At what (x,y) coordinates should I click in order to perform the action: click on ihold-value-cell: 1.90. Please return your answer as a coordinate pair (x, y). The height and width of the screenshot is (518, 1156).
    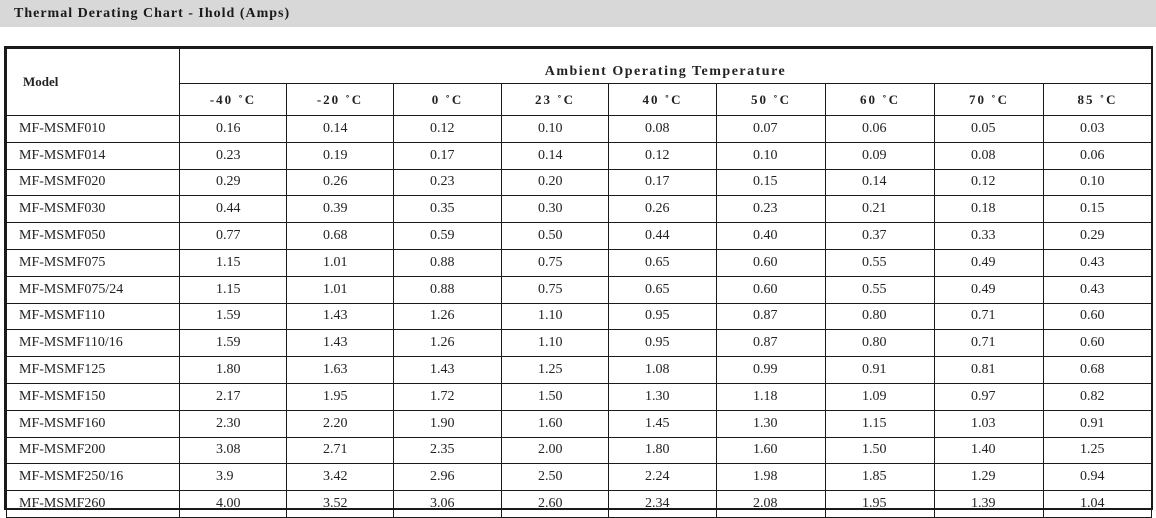
    Looking at the image, I should click on (447, 423).